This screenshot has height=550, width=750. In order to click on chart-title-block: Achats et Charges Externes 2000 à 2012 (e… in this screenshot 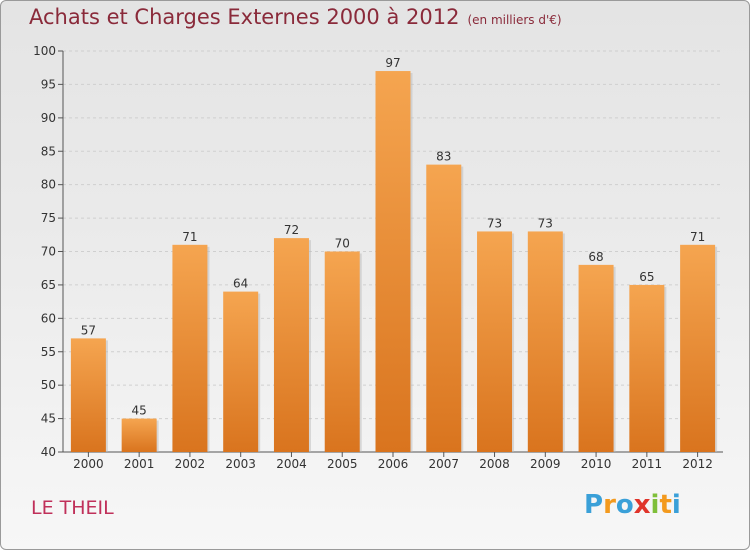, I will do `click(295, 17)`.